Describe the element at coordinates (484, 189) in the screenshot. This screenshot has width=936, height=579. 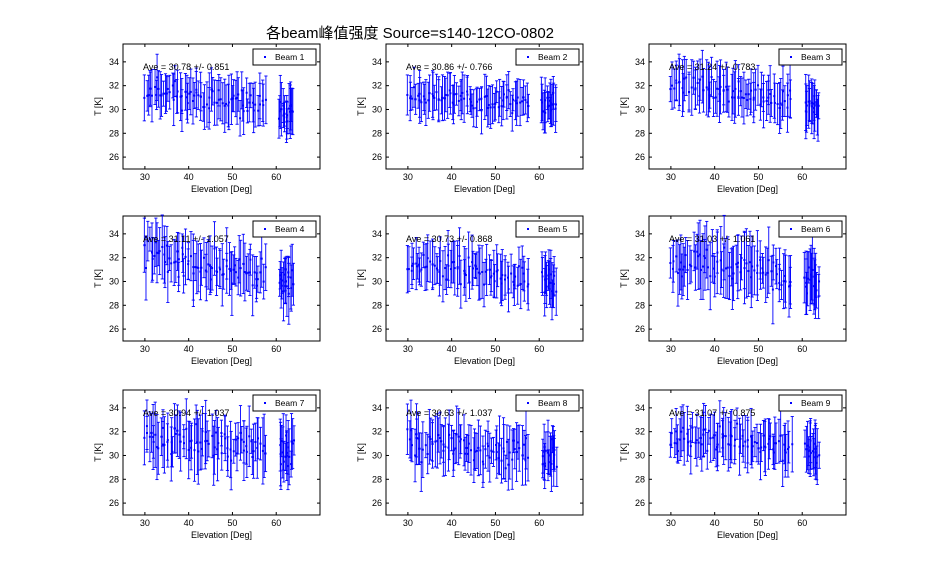
I see `x-axis-label: Elevation [Deg]` at that location.